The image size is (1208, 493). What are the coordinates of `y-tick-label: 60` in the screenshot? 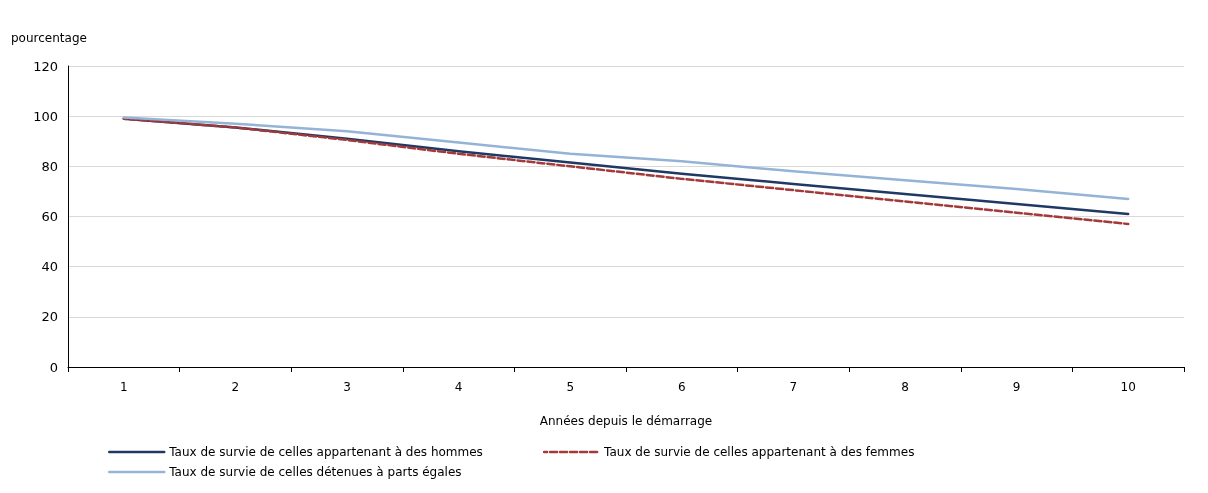 It's located at (49, 216).